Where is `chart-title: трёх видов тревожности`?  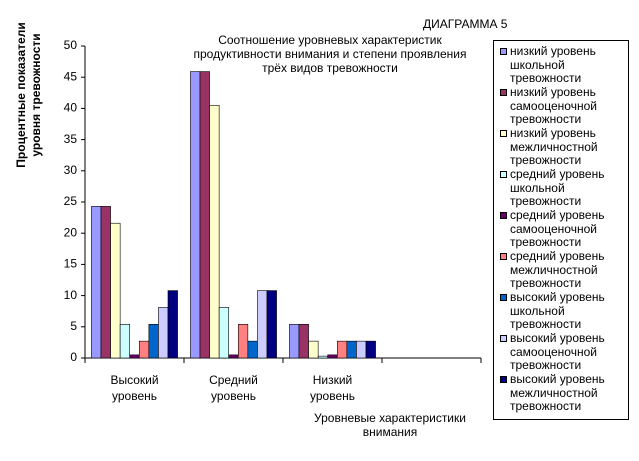 chart-title: трёх видов тревожности is located at coordinates (330, 68).